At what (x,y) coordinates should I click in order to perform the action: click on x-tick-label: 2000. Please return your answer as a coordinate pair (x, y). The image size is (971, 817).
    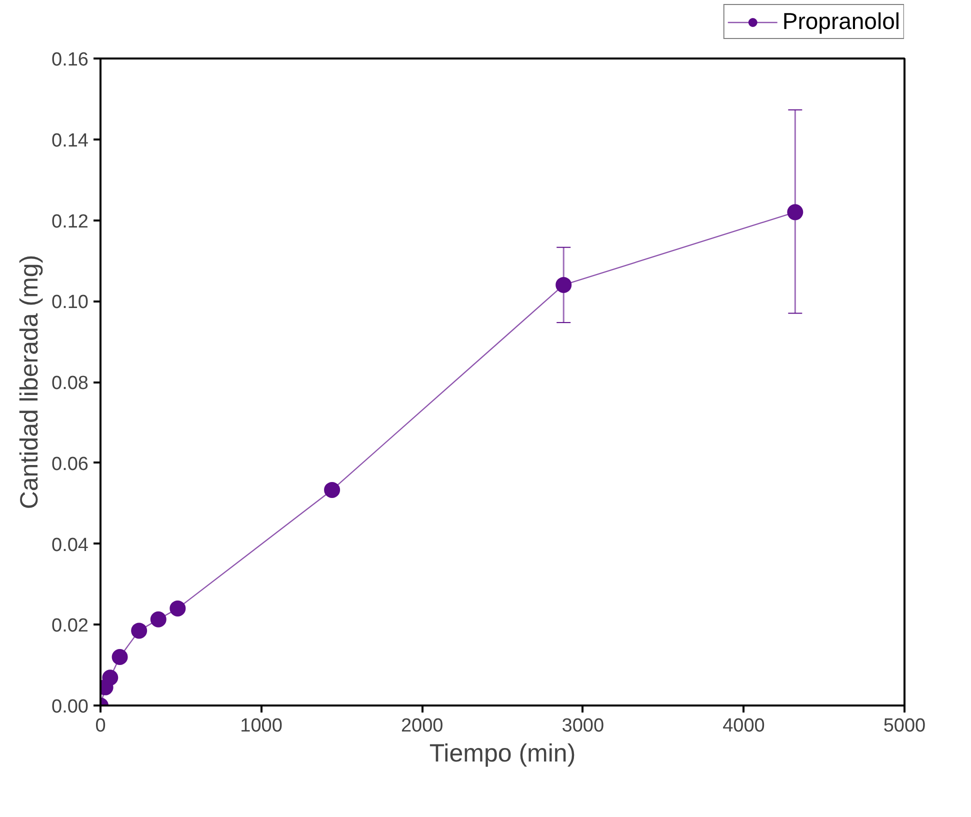
    Looking at the image, I should click on (422, 726).